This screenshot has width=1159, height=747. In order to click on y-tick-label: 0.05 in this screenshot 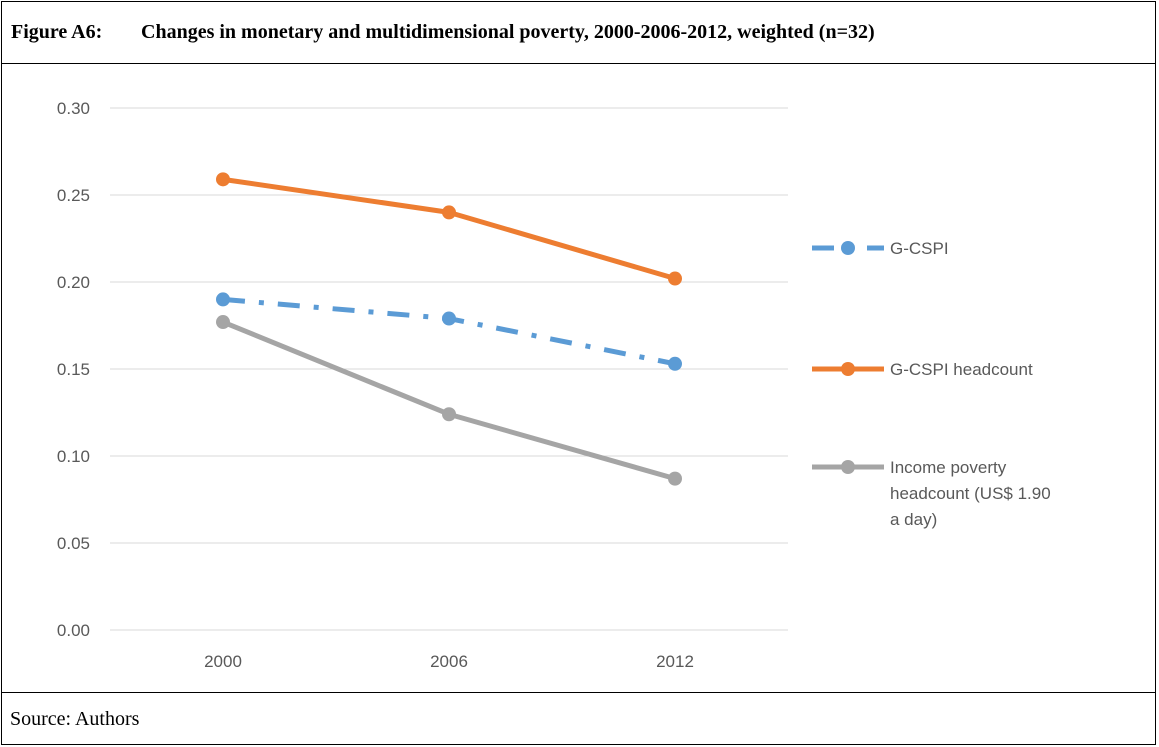, I will do `click(73, 543)`.